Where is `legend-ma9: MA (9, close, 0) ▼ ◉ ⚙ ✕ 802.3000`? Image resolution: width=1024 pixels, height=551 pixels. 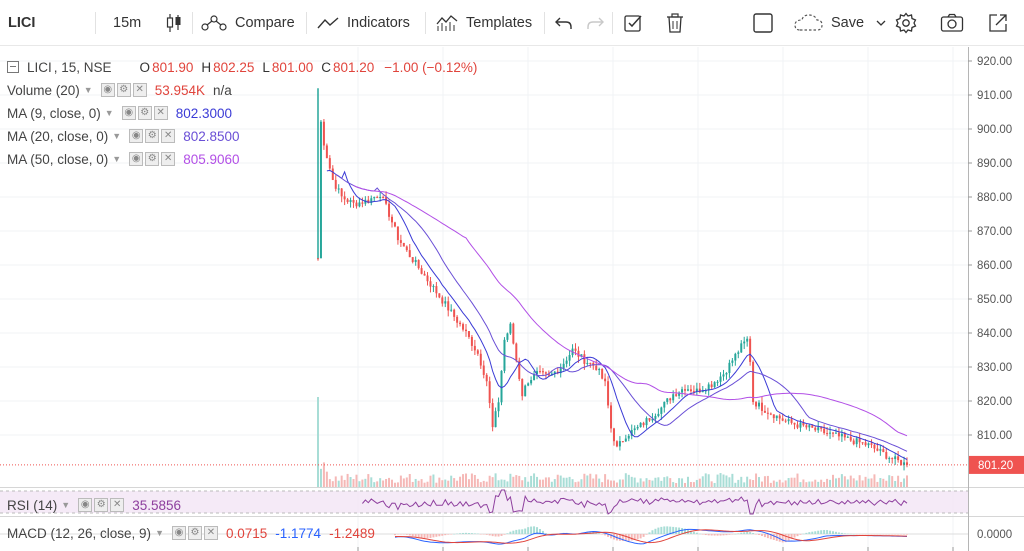 legend-ma9: MA (9, close, 0) ▼ ◉ ⚙ ✕ 802.3000 is located at coordinates (119, 113).